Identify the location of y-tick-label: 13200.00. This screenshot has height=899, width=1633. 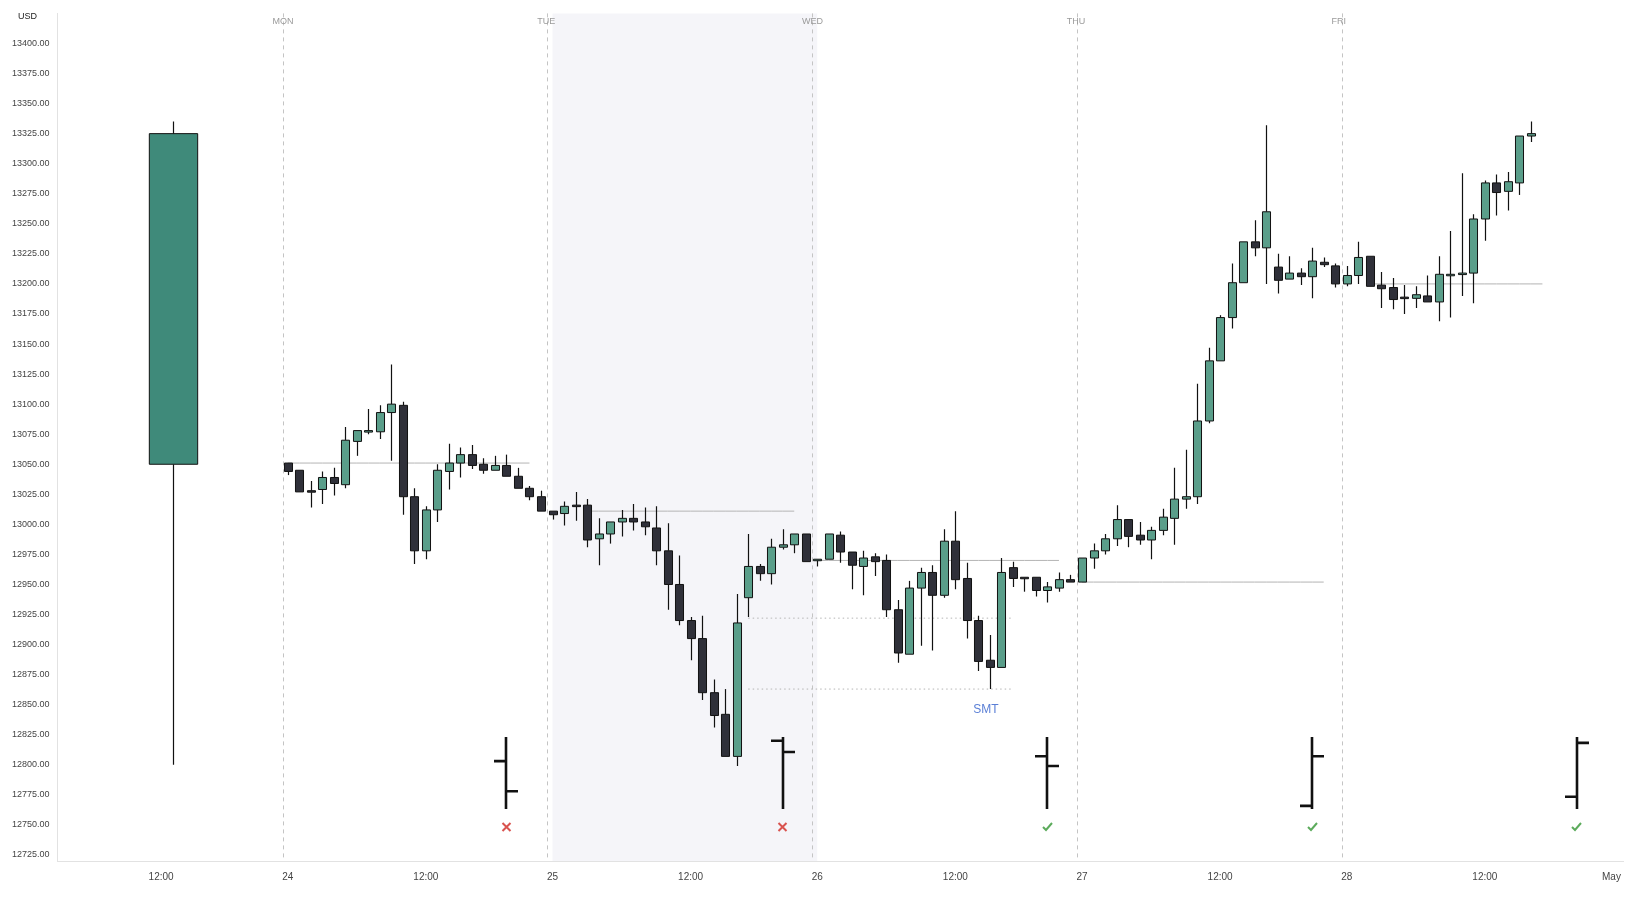
(30, 283).